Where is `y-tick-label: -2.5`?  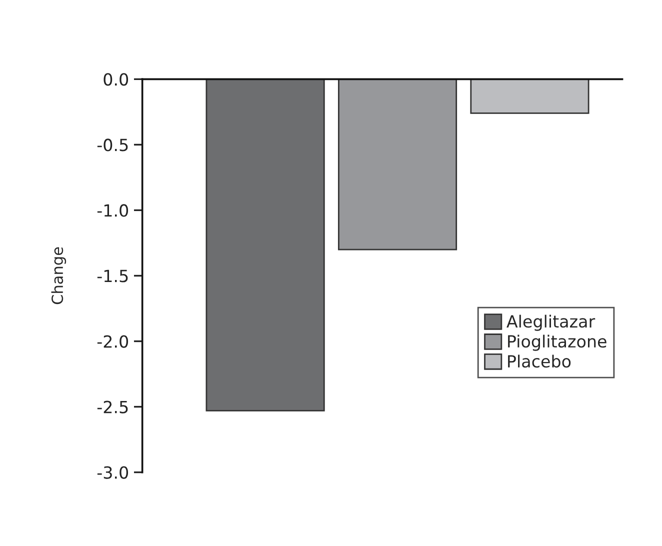 y-tick-label: -2.5 is located at coordinates (112, 407).